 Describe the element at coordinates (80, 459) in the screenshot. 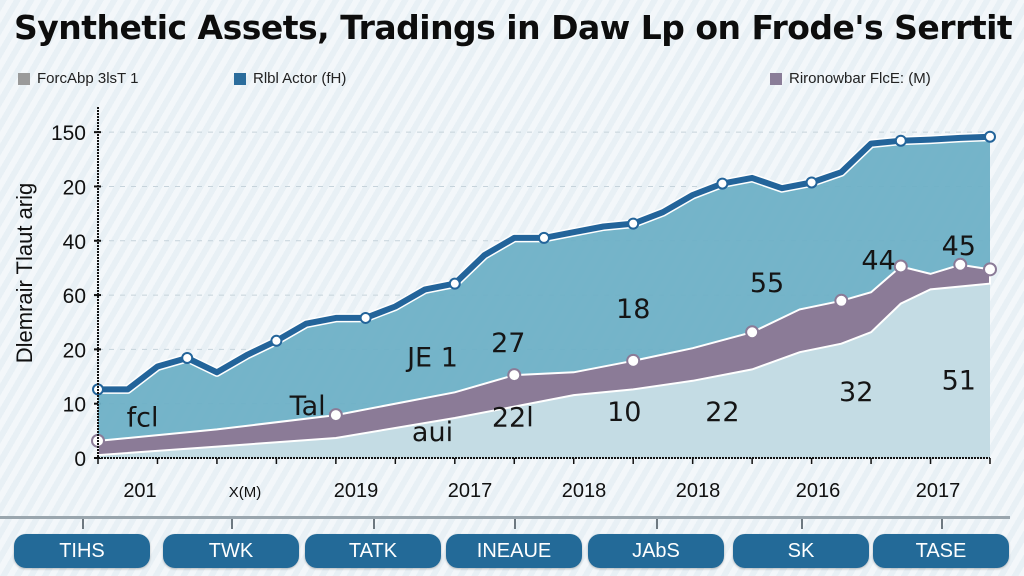

I see `y-tick-label: 0` at that location.